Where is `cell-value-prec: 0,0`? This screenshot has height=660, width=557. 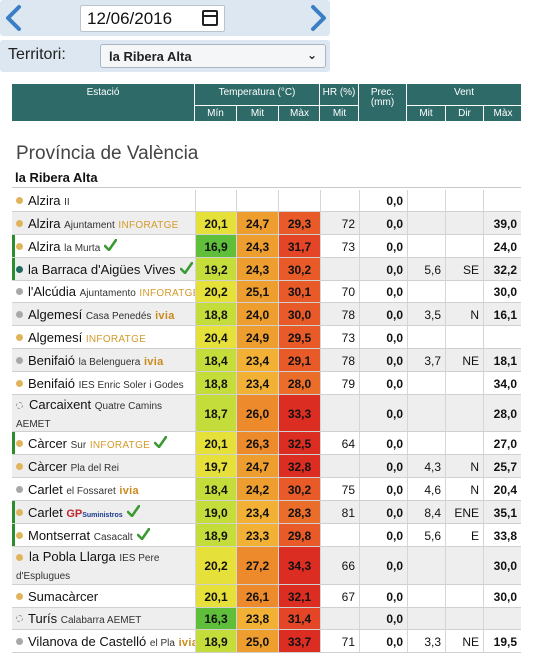
cell-value-prec: 0,0 is located at coordinates (394, 224).